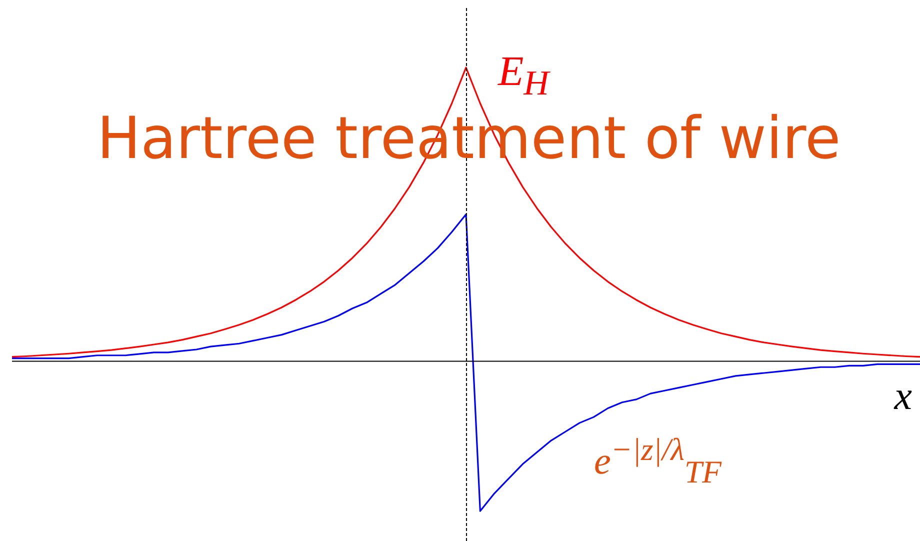 This screenshot has width=920, height=541. What do you see at coordinates (523, 76) in the screenshot?
I see `annotation: E$_{H}$` at bounding box center [523, 76].